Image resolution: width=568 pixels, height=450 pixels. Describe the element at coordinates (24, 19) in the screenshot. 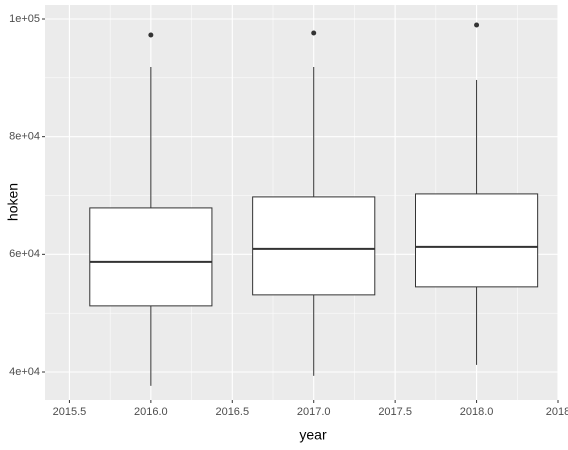

I see `y-tick-label: 1e+05` at that location.